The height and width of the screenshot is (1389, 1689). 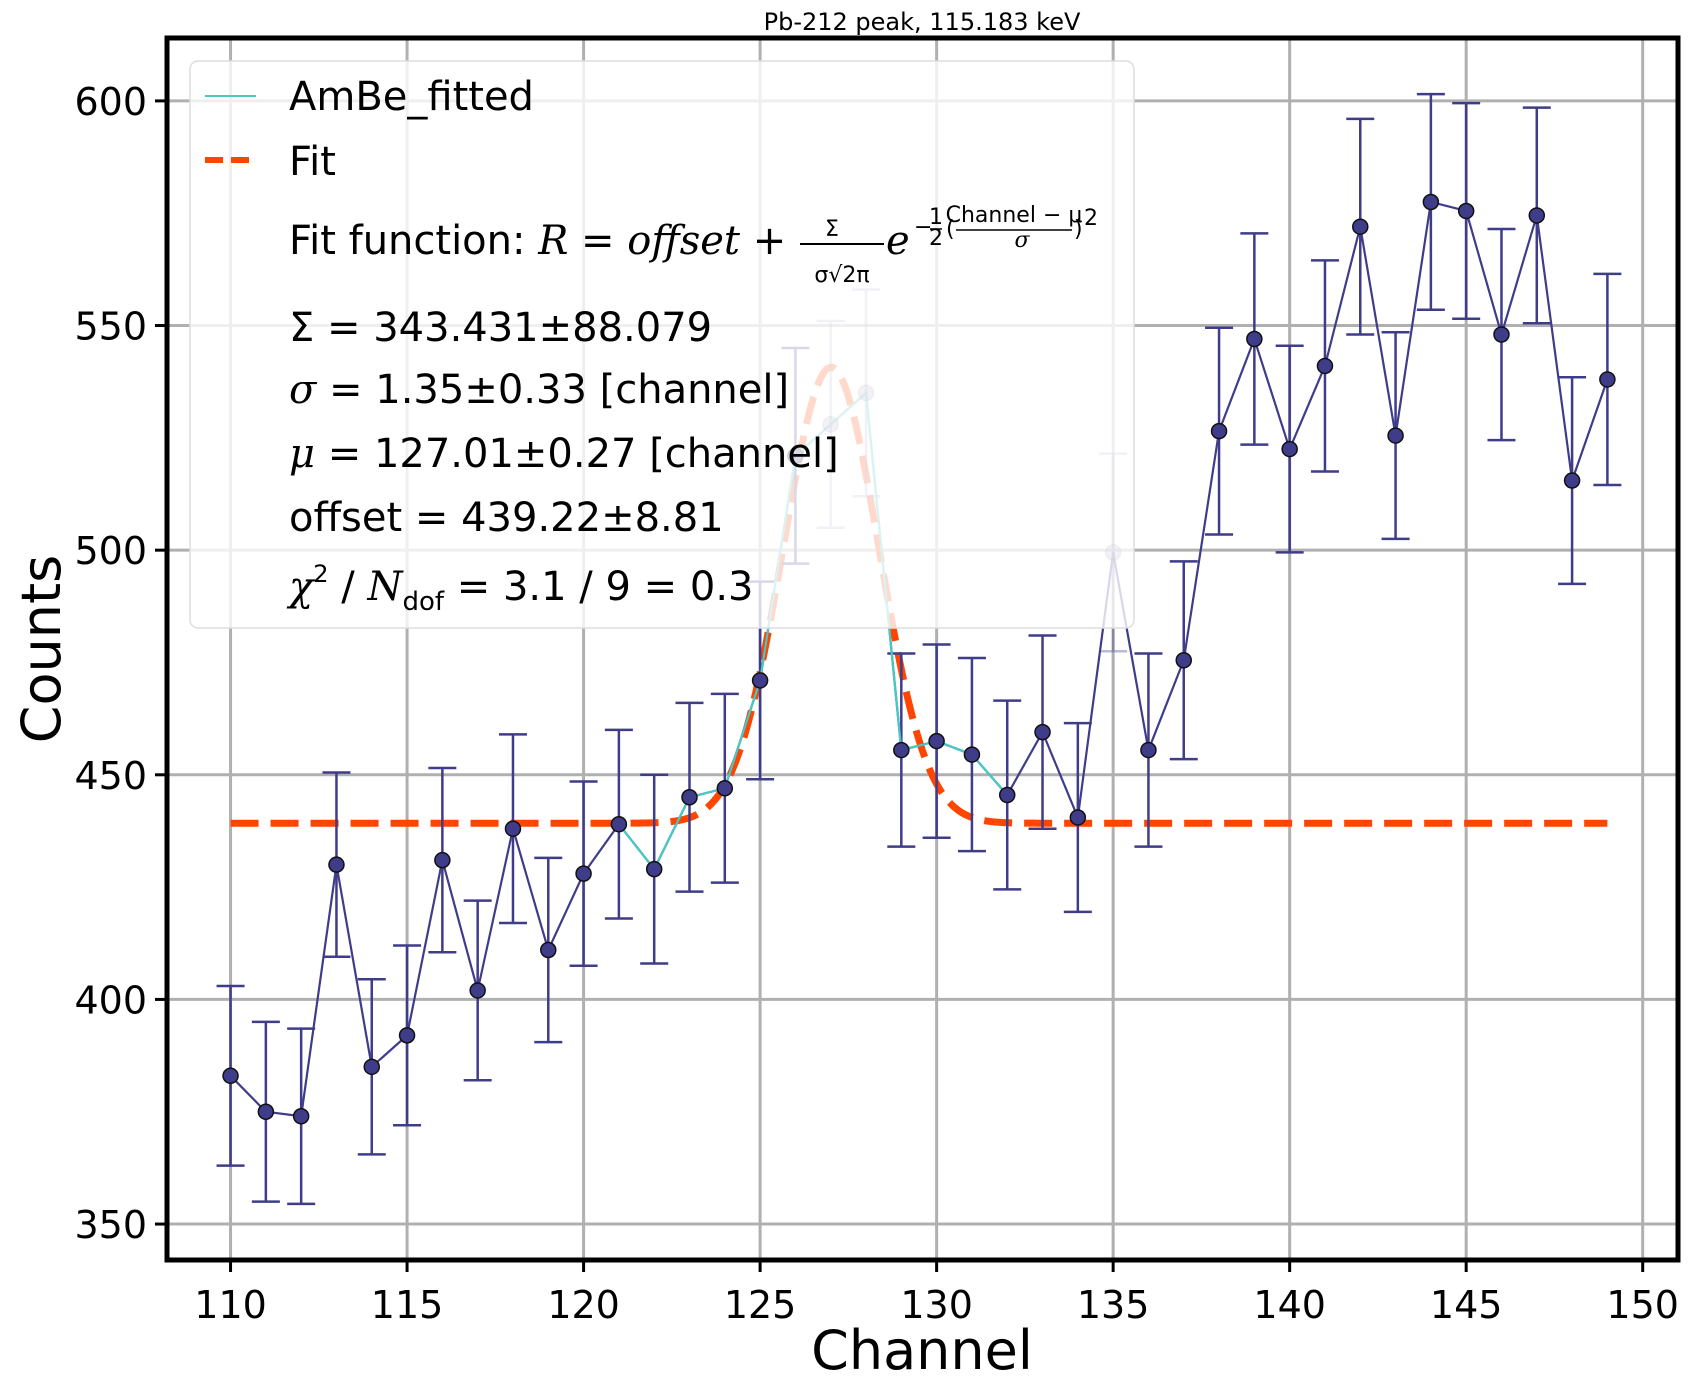 I want to click on paren-open: (, so click(x=950, y=229).